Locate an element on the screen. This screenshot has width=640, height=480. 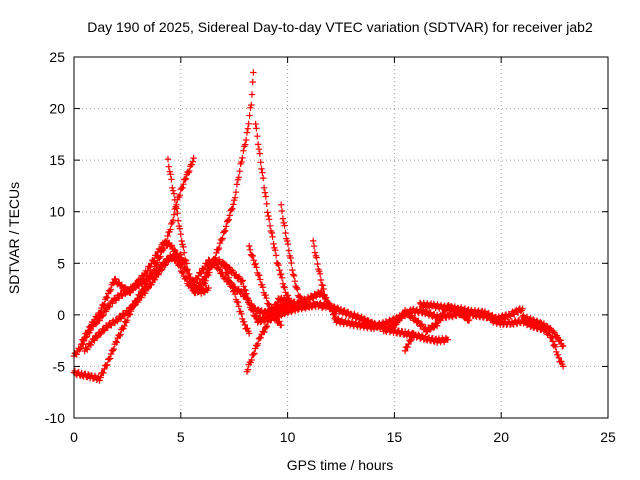
y-tick-label: 20 is located at coordinates (57, 109).